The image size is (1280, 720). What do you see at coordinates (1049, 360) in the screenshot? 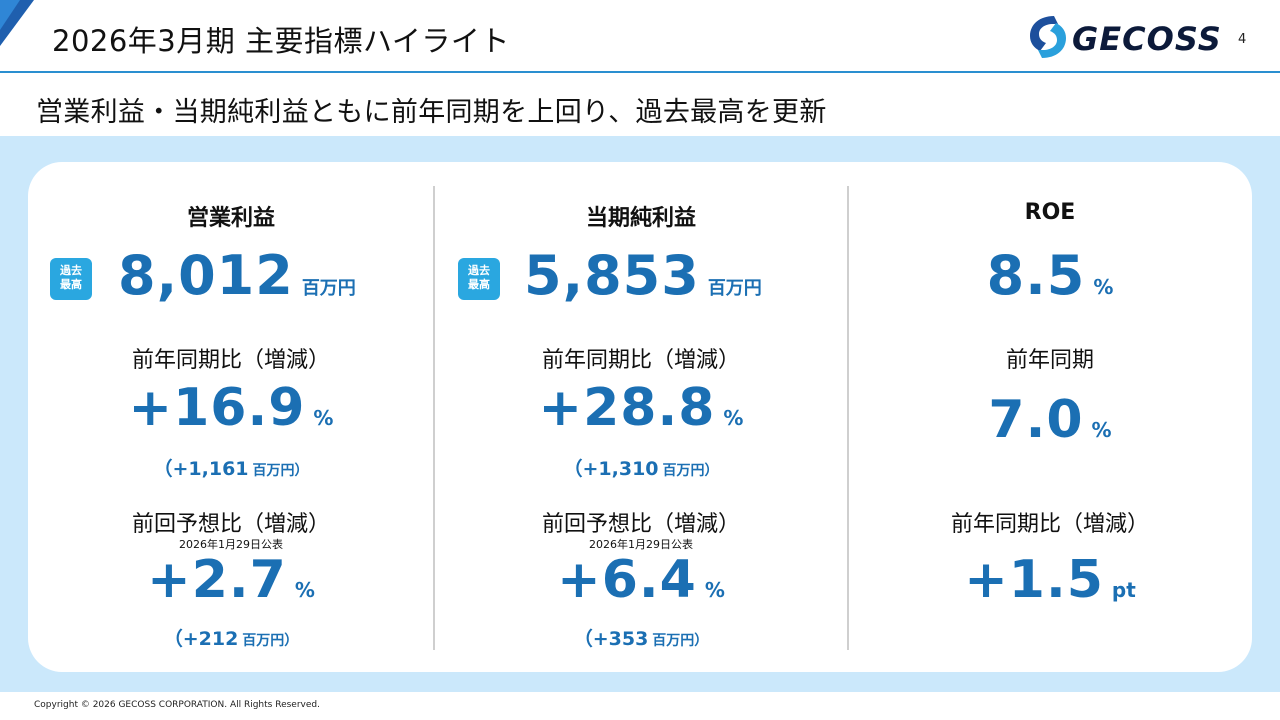
I see `prev-label: 前年同期` at bounding box center [1049, 360].